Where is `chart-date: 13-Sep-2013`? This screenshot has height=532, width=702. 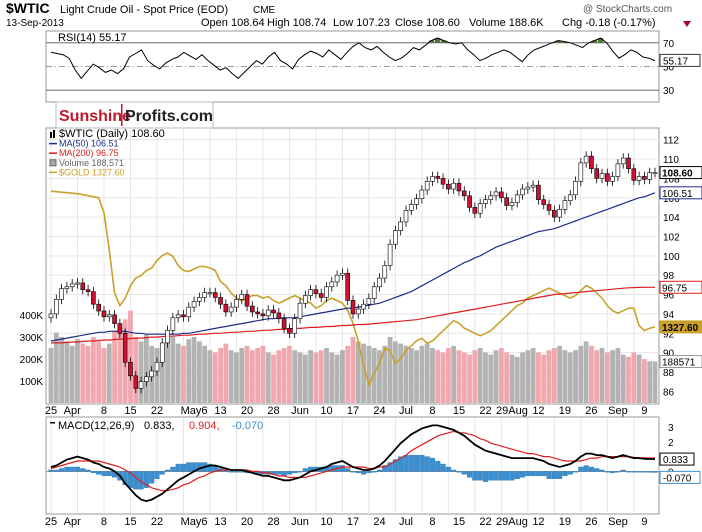
chart-date: 13-Sep-2013 is located at coordinates (35, 23).